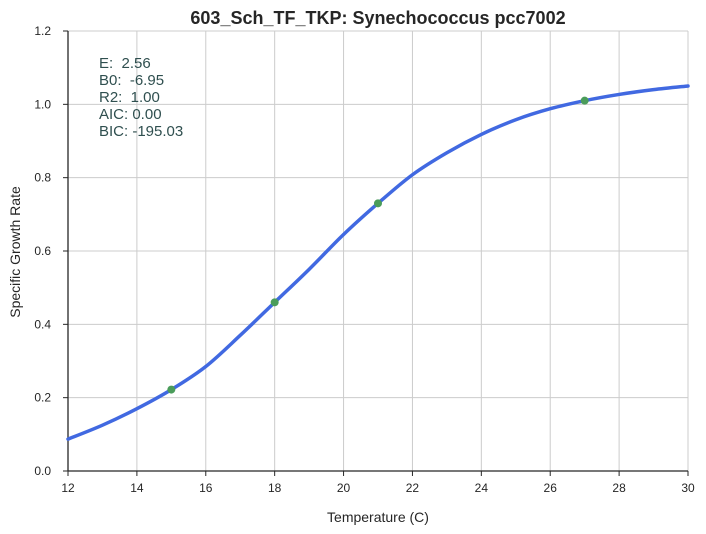 The height and width of the screenshot is (534, 706). Describe the element at coordinates (42, 251) in the screenshot. I see `y-tick-label: 0.6` at that location.